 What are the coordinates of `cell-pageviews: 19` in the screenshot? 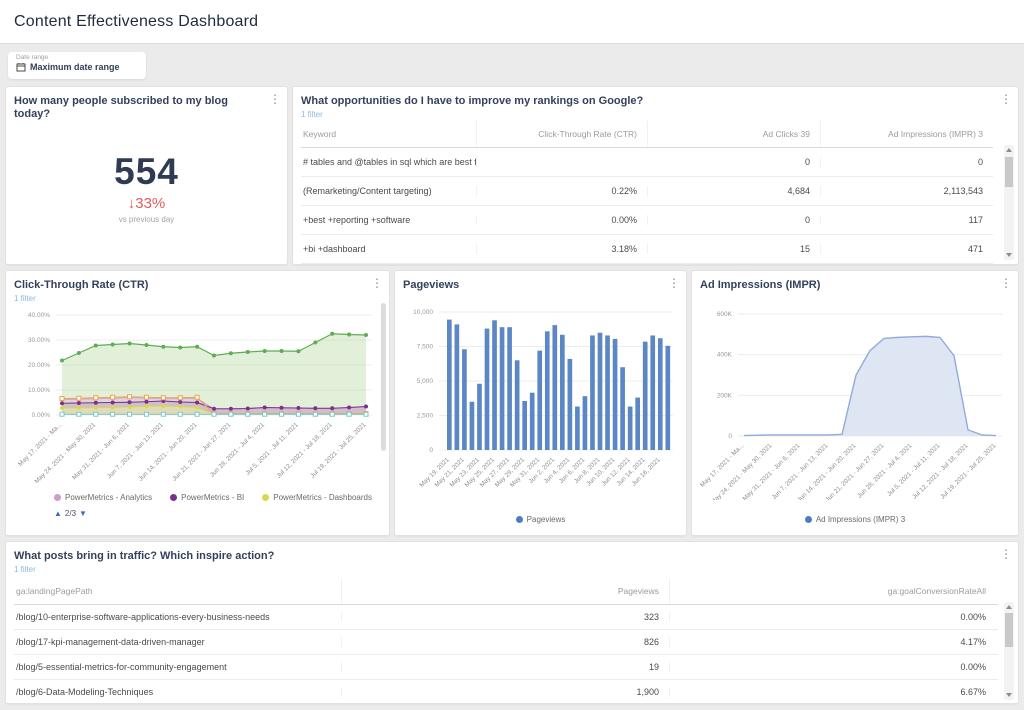 It's located at (506, 667).